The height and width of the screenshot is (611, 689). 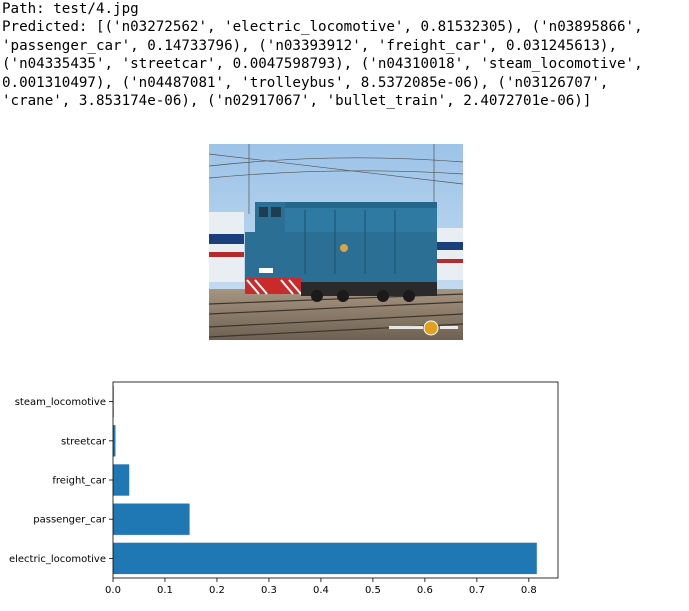 I want to click on path-line: Path: test/4.jpg, so click(x=70, y=9).